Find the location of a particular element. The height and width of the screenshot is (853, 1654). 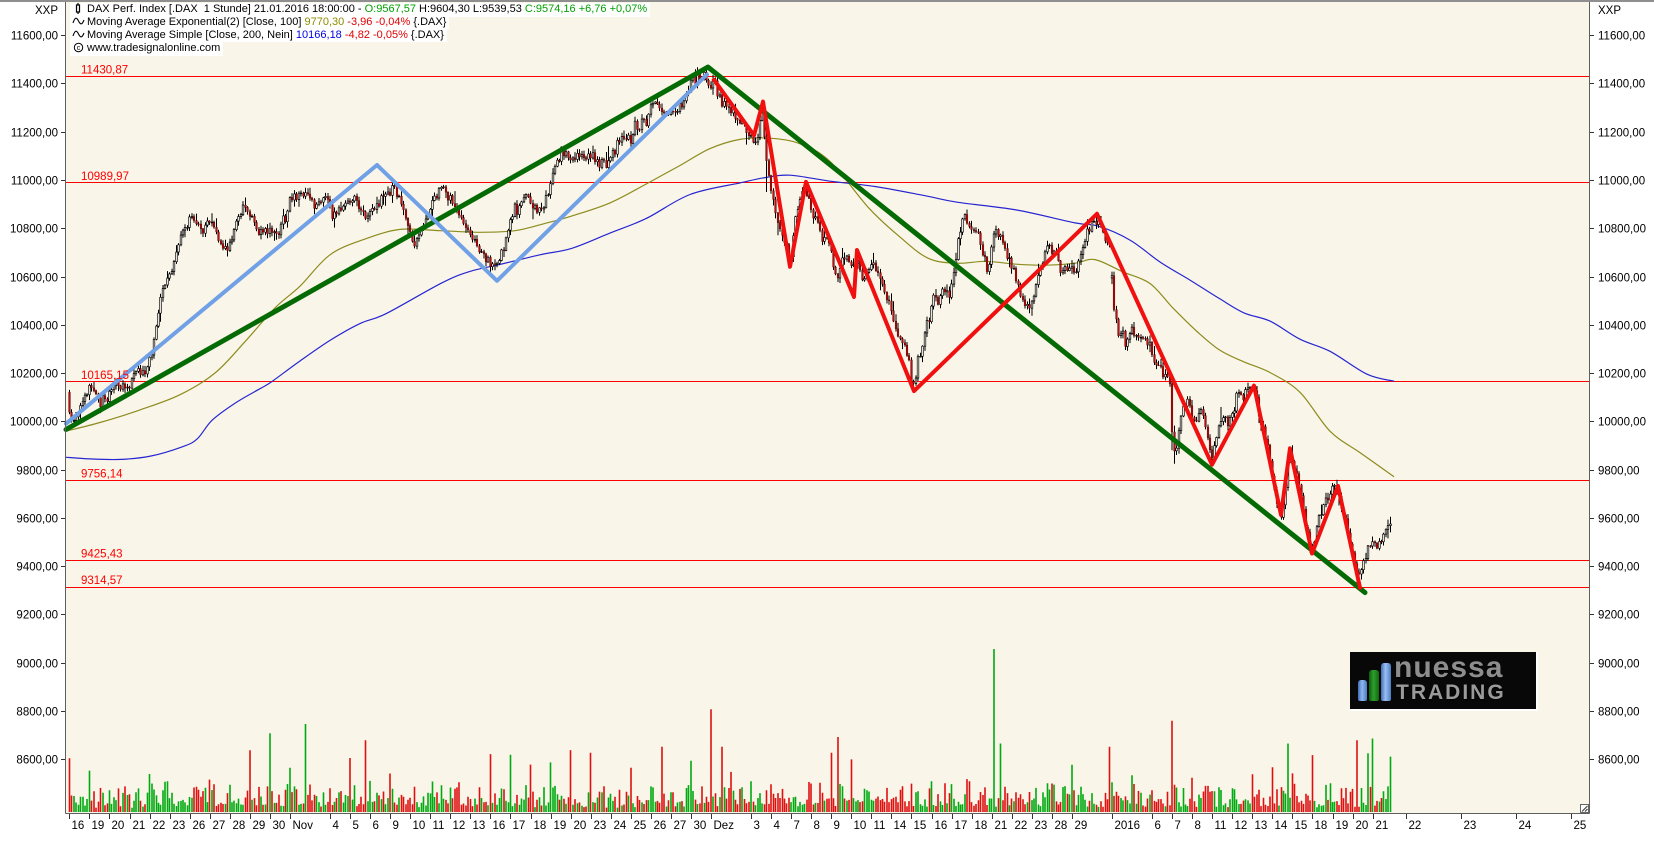

y-axis-ticks-right is located at coordinates (1592, 397).